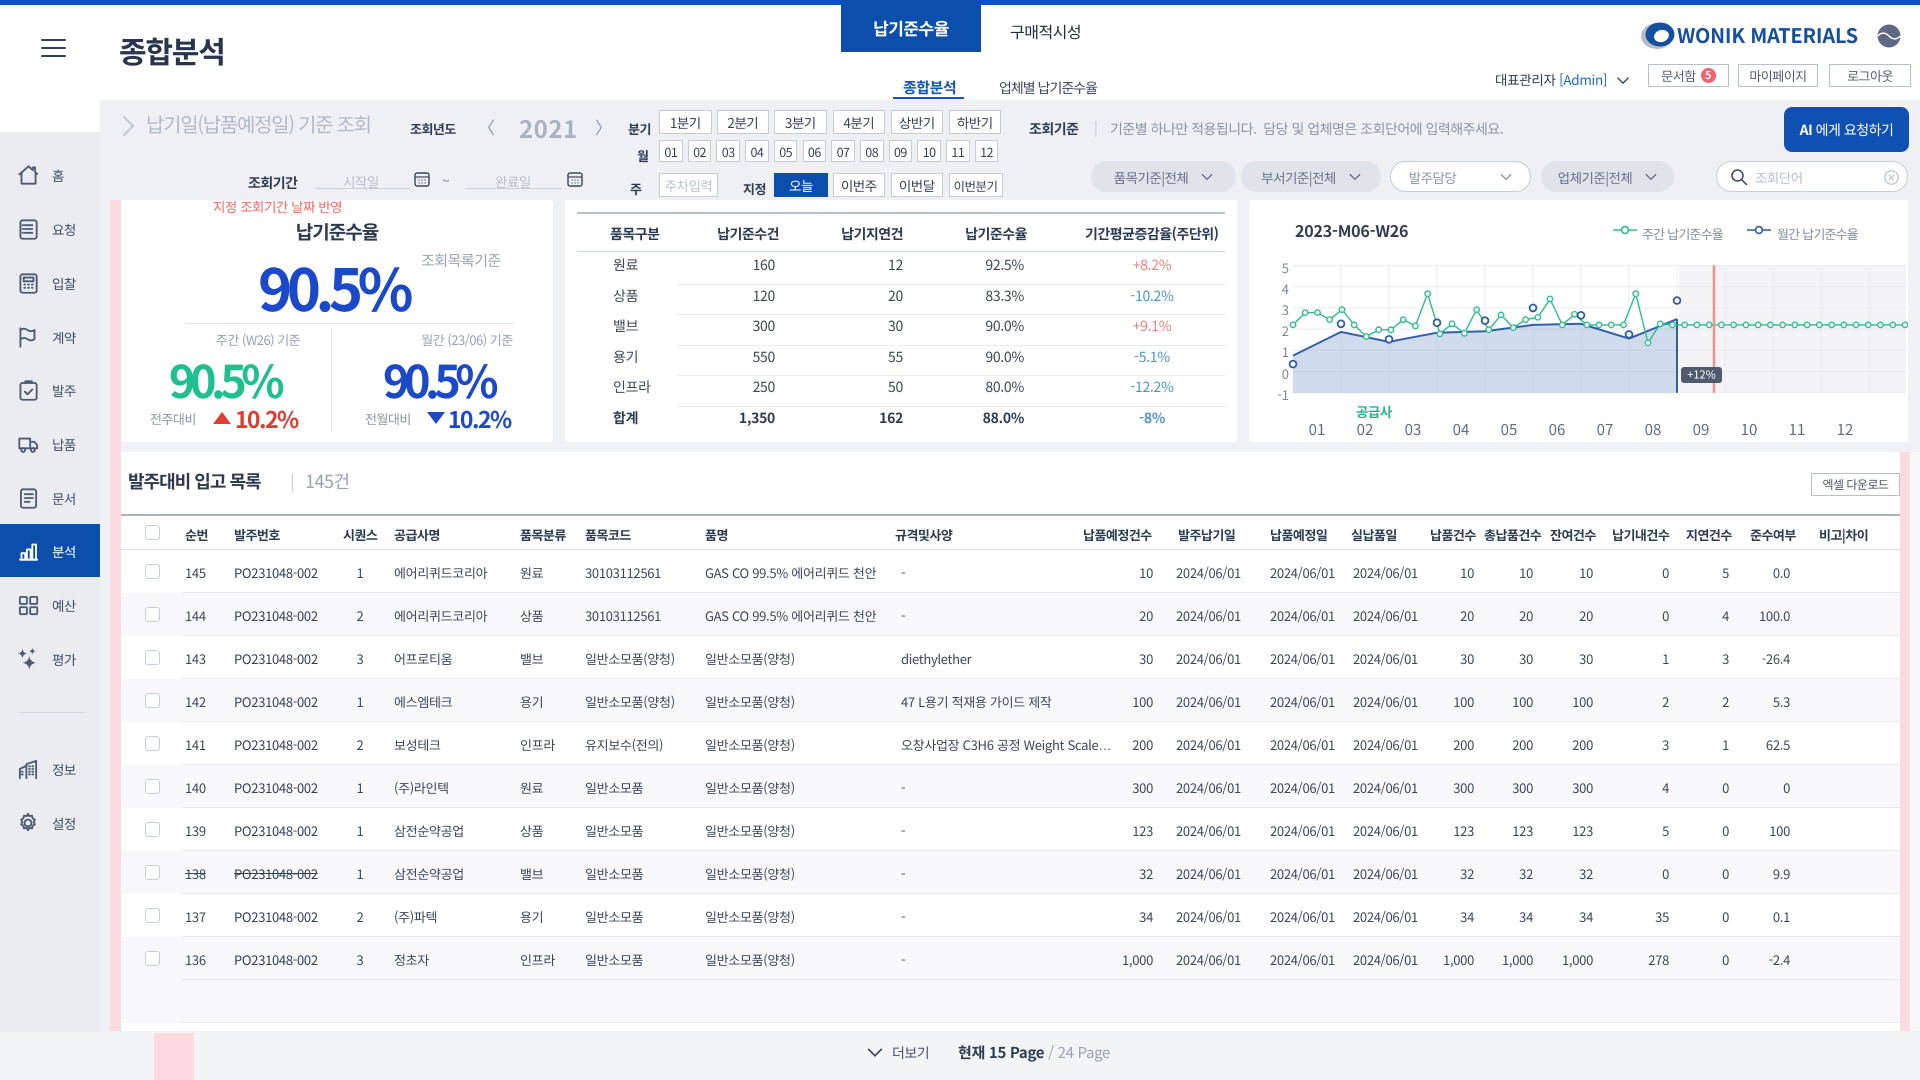 The image size is (1920, 1080). What do you see at coordinates (1767, 34) in the screenshot?
I see `svg-text: WONIK MATERIALS` at bounding box center [1767, 34].